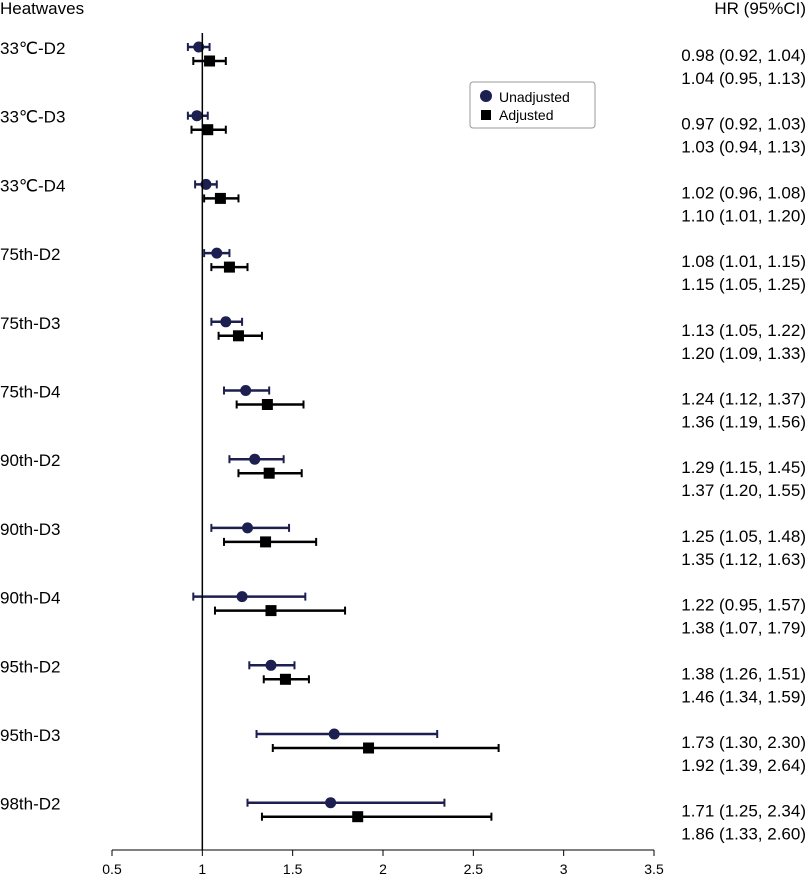 The width and height of the screenshot is (810, 886). Describe the element at coordinates (32, 117) in the screenshot. I see `row-label: 33℃-D3` at that location.